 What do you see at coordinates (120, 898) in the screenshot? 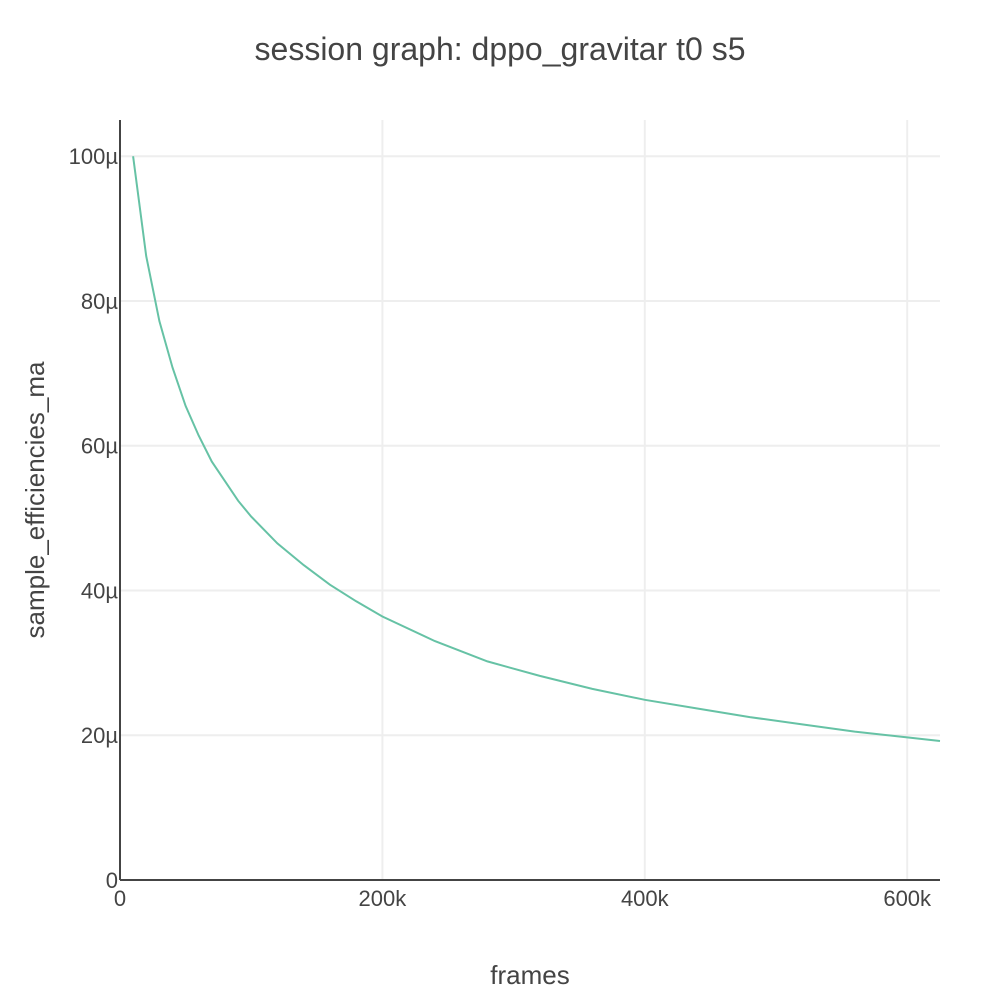
I see `x-tick-label: 0` at bounding box center [120, 898].